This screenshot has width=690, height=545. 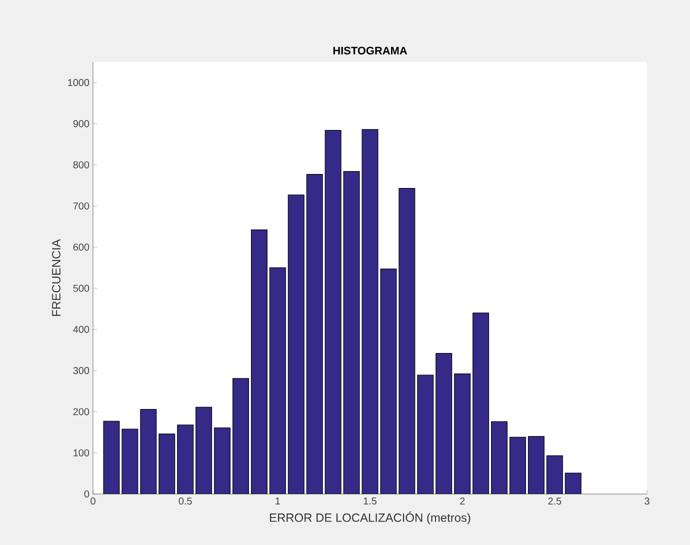 What do you see at coordinates (81, 247) in the screenshot?
I see `y-tick-label: 600` at bounding box center [81, 247].